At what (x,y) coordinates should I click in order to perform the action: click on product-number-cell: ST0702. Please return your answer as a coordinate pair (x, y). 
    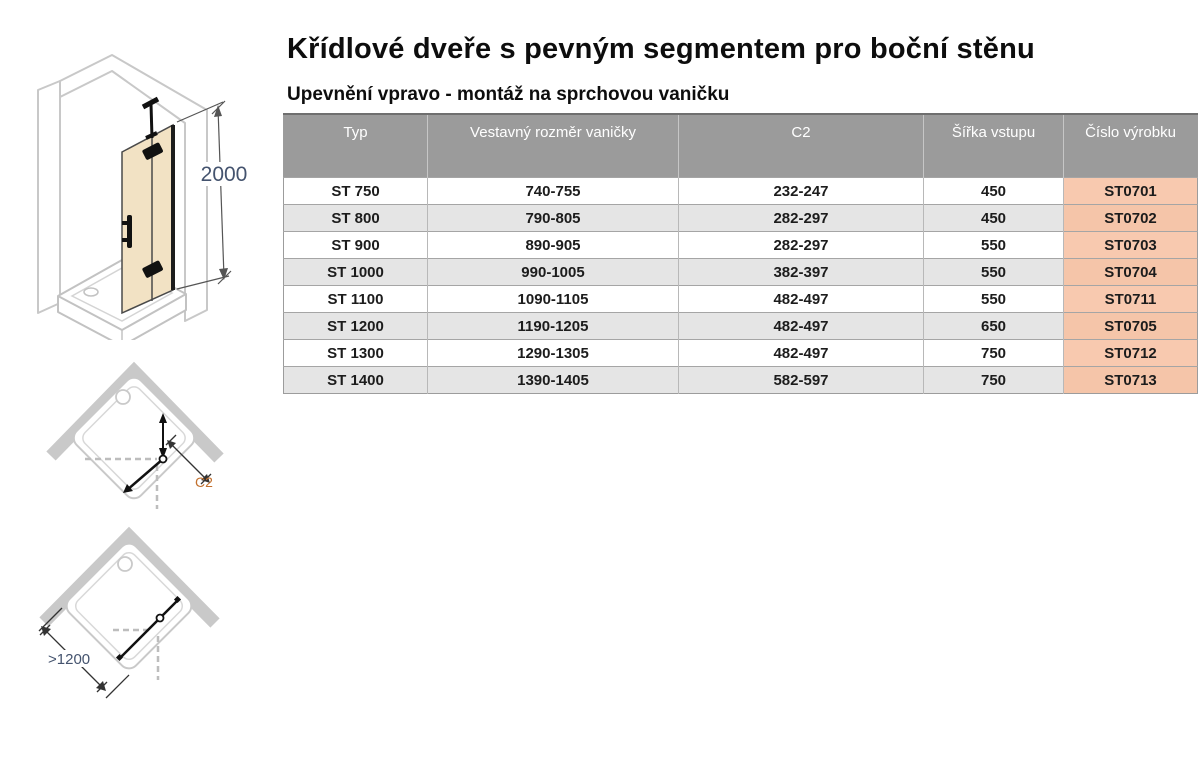
    Looking at the image, I should click on (1130, 218).